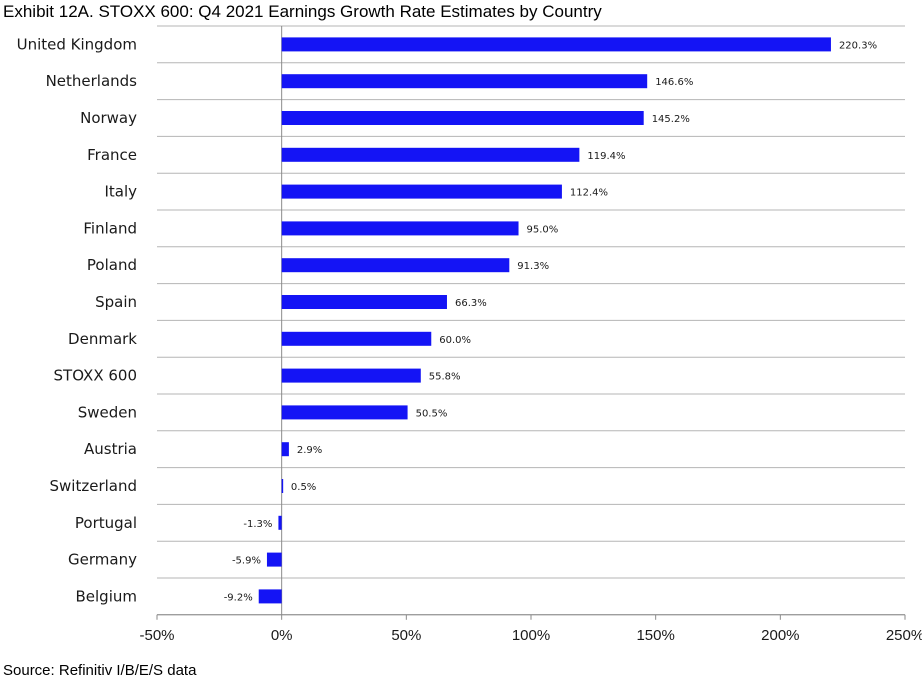 This screenshot has height=683, width=922. I want to click on category-label: Poland, so click(112, 265).